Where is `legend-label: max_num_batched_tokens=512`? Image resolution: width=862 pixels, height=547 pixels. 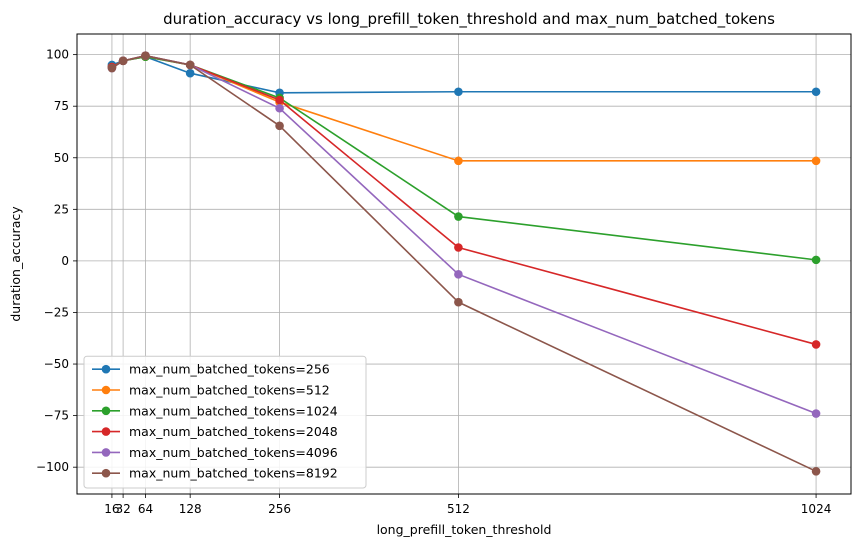
legend-label: max_num_batched_tokens=512 is located at coordinates (229, 390).